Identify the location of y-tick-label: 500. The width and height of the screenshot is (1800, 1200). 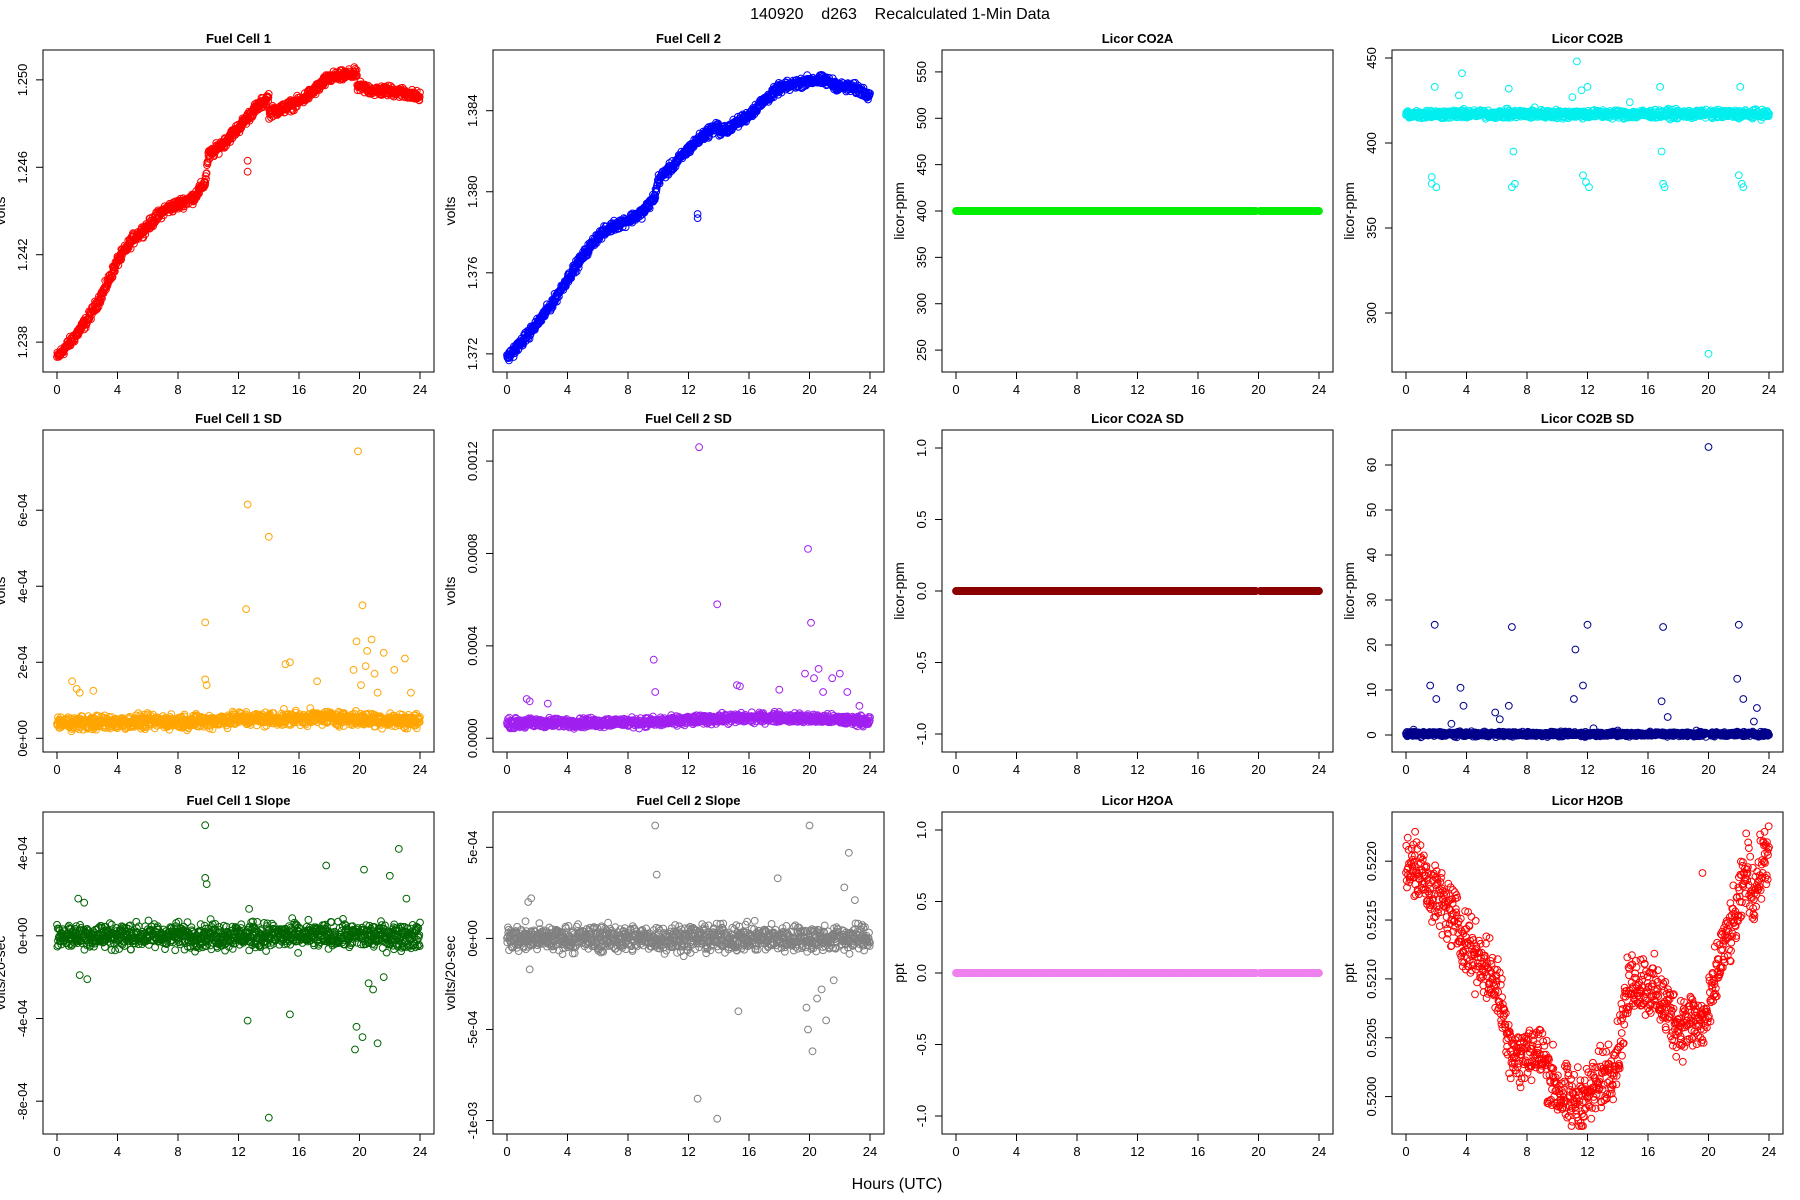
(921, 118).